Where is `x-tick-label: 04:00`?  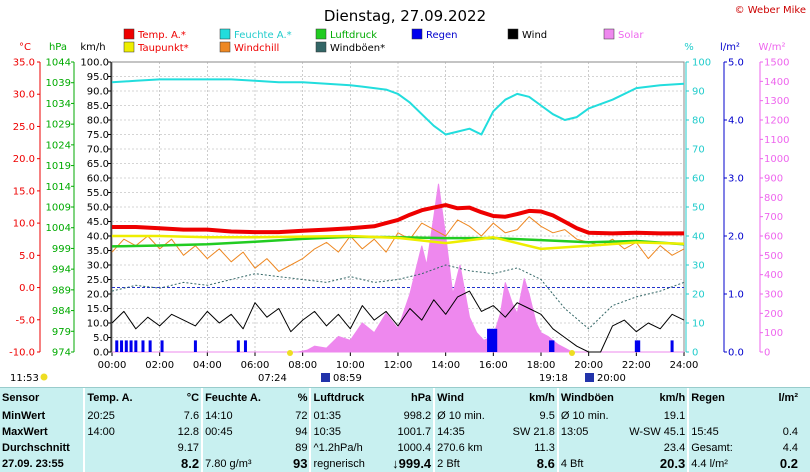
x-tick-label: 04:00 is located at coordinates (207, 365).